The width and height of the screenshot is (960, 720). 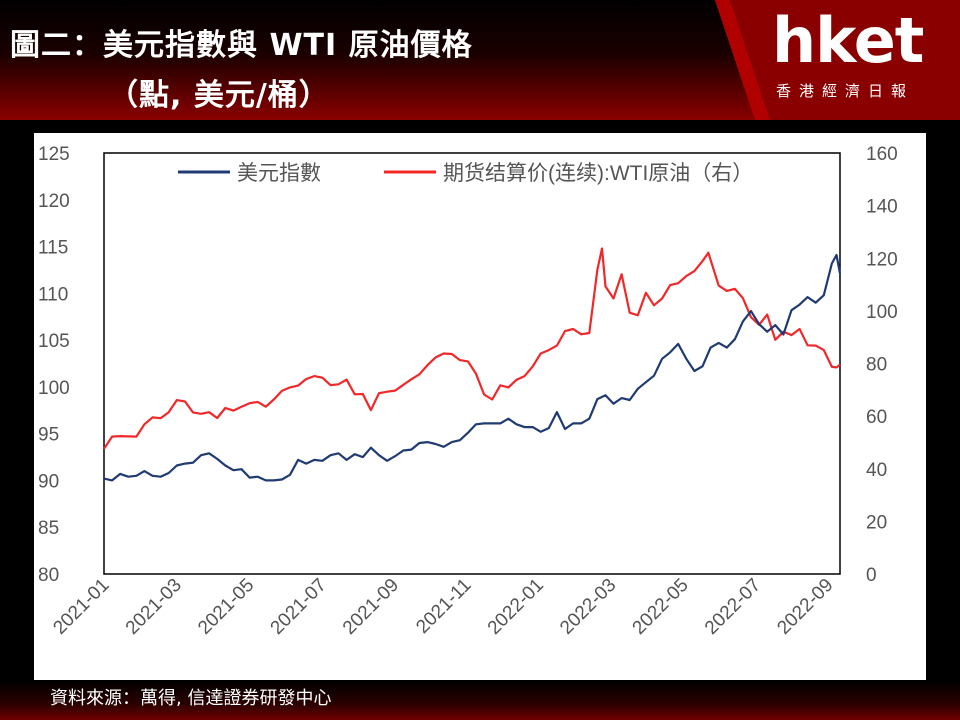 I want to click on y-right-tick-label: 100, so click(x=882, y=312).